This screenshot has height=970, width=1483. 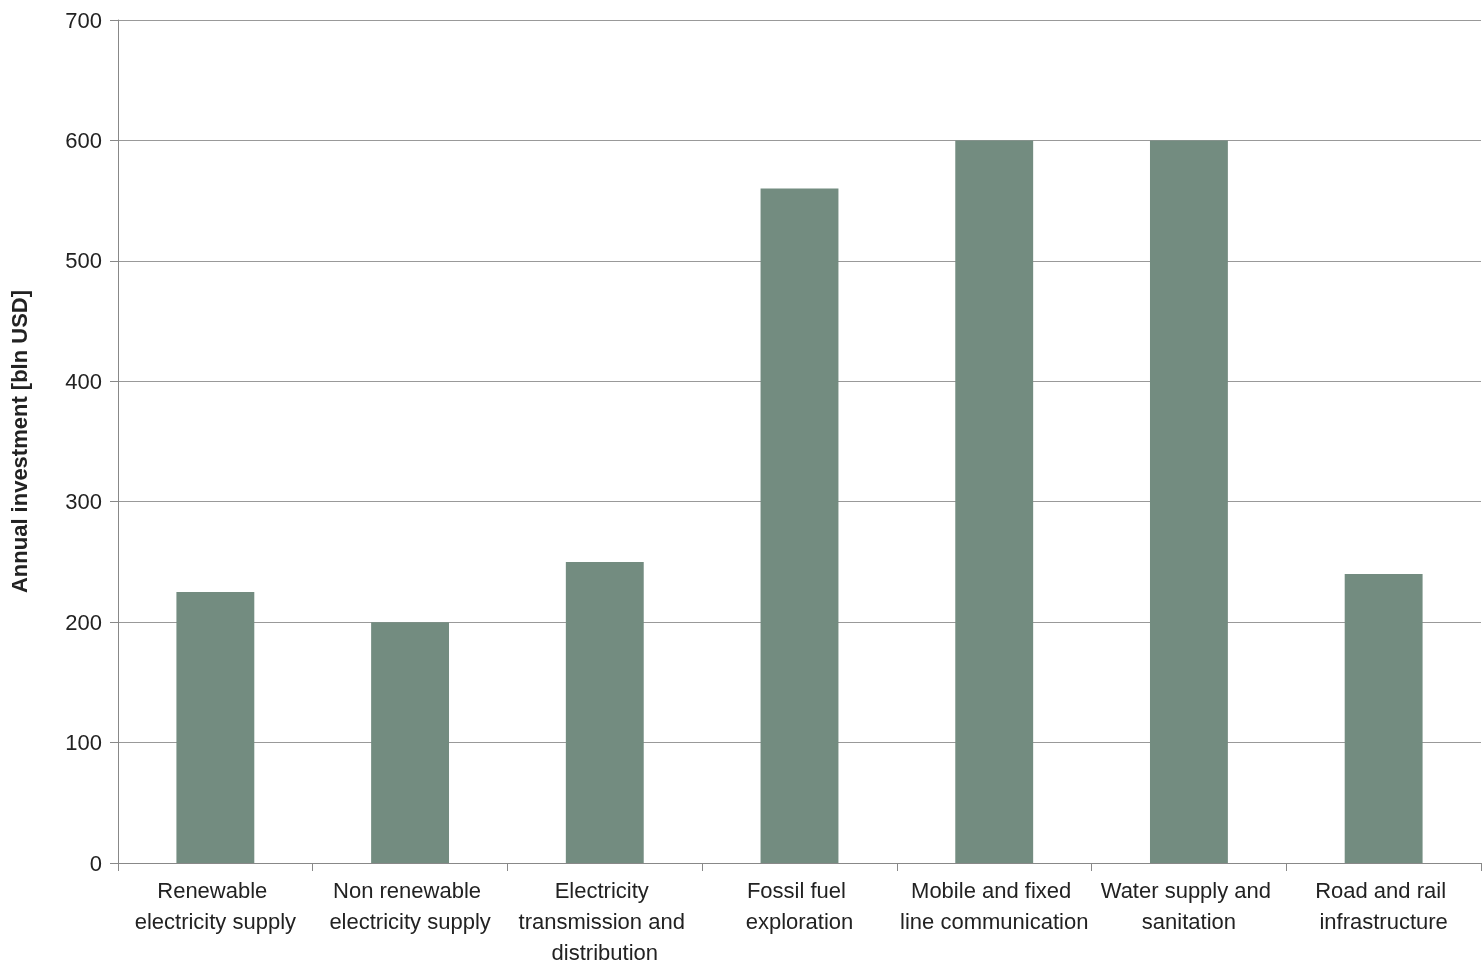 I want to click on y-tick-label: 0, so click(x=95, y=863).